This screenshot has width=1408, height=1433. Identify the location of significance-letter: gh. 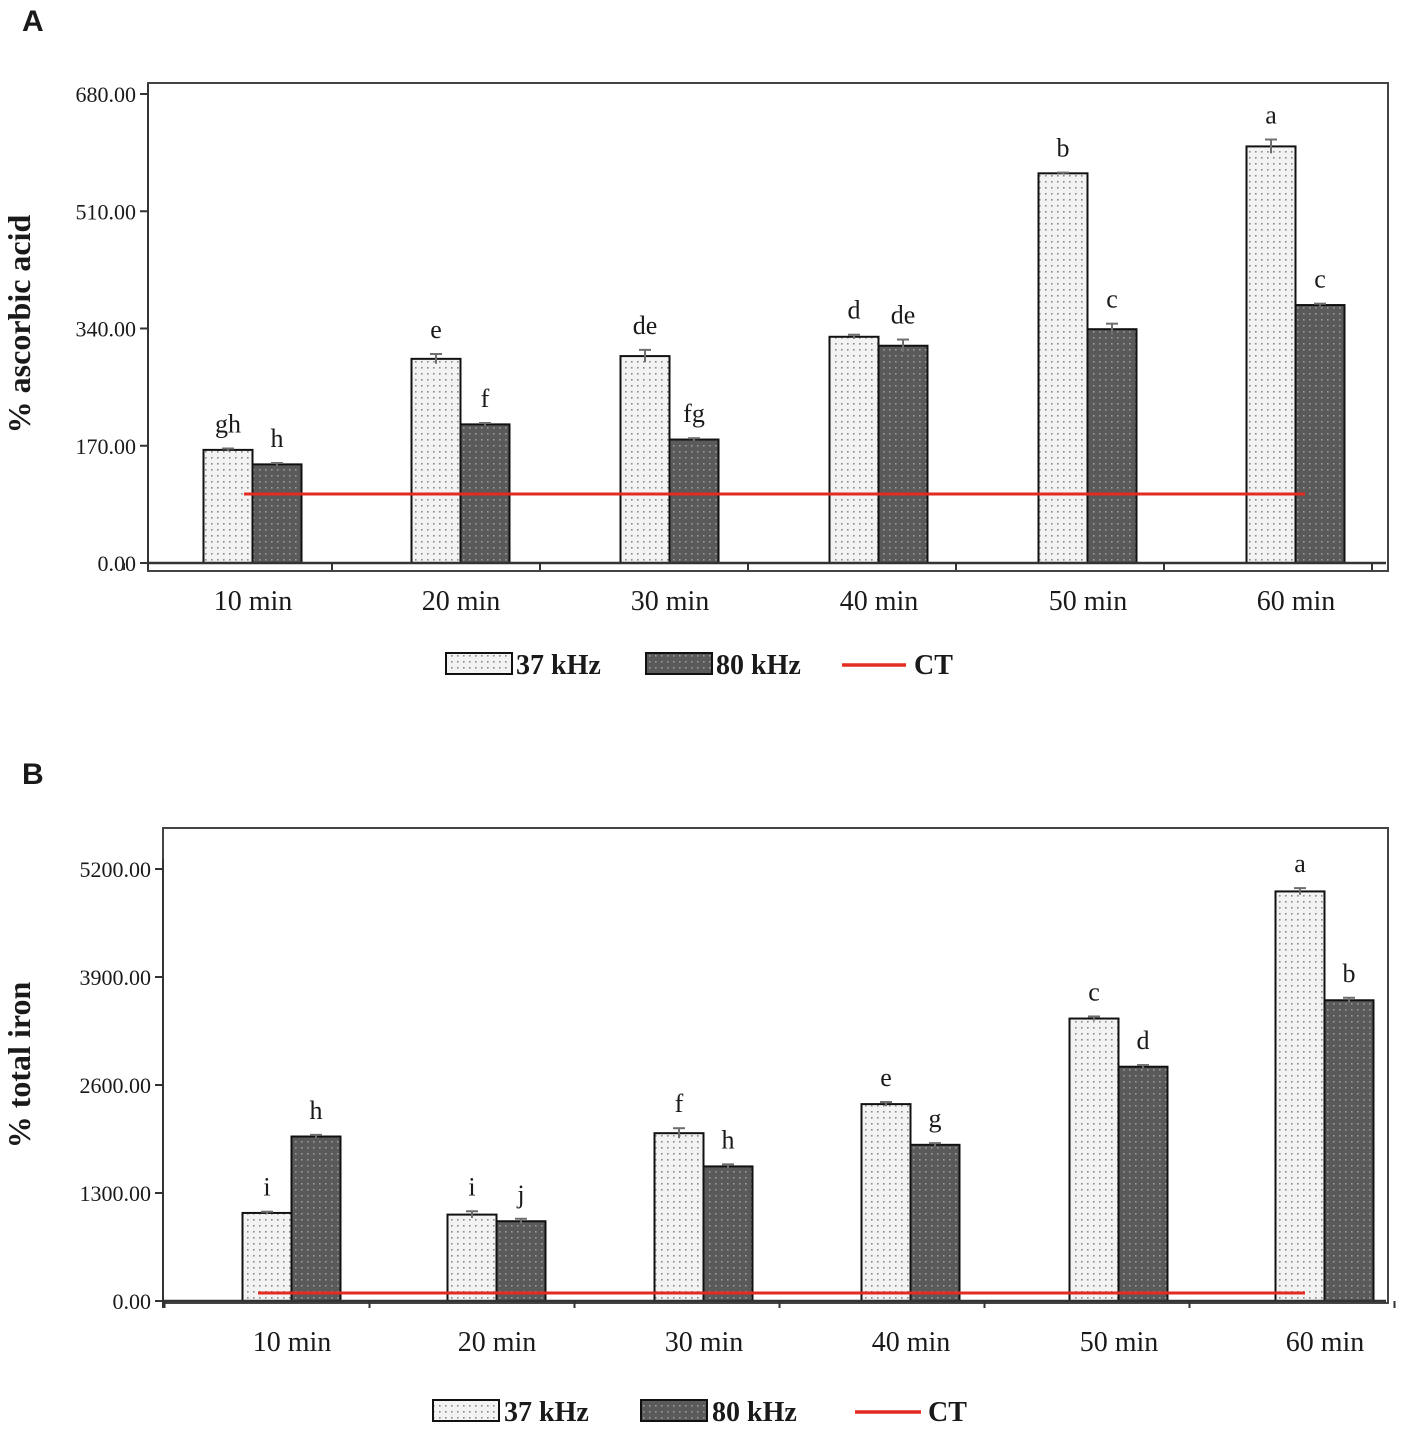
(228, 424).